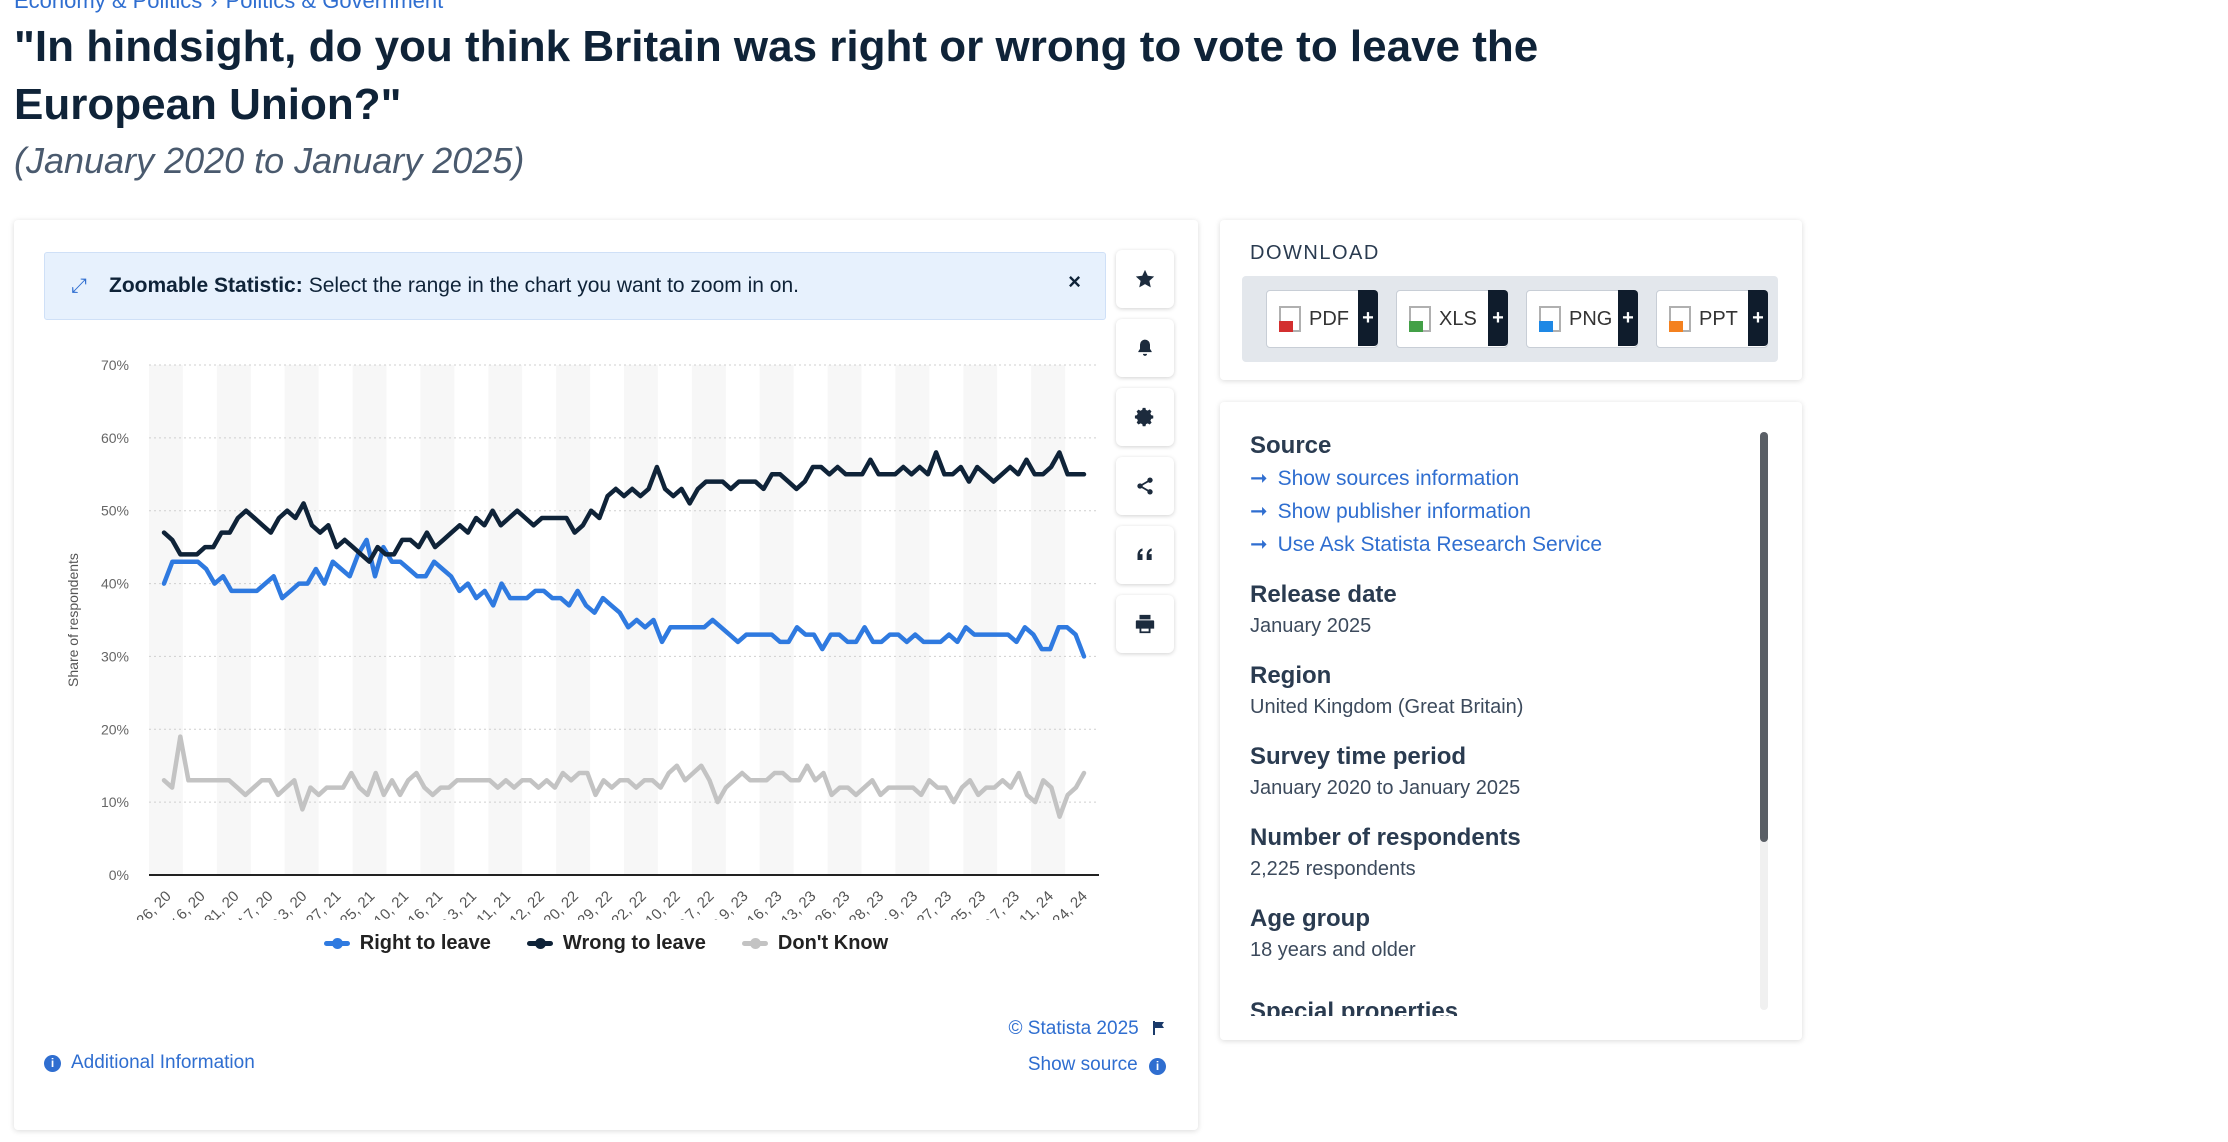 This screenshot has height=1142, width=2228. I want to click on y-tick-label: 30%, so click(115, 656).